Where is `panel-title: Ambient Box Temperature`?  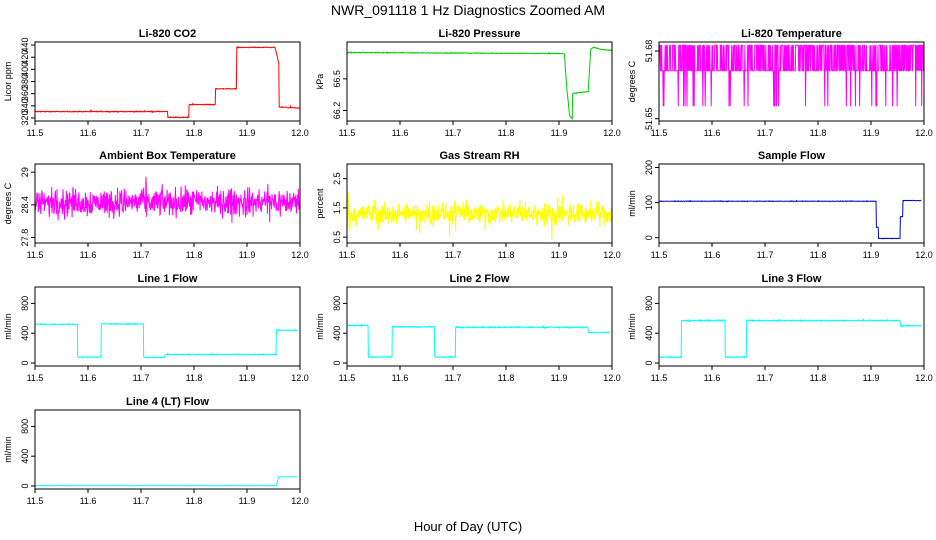
panel-title: Ambient Box Temperature is located at coordinates (167, 156).